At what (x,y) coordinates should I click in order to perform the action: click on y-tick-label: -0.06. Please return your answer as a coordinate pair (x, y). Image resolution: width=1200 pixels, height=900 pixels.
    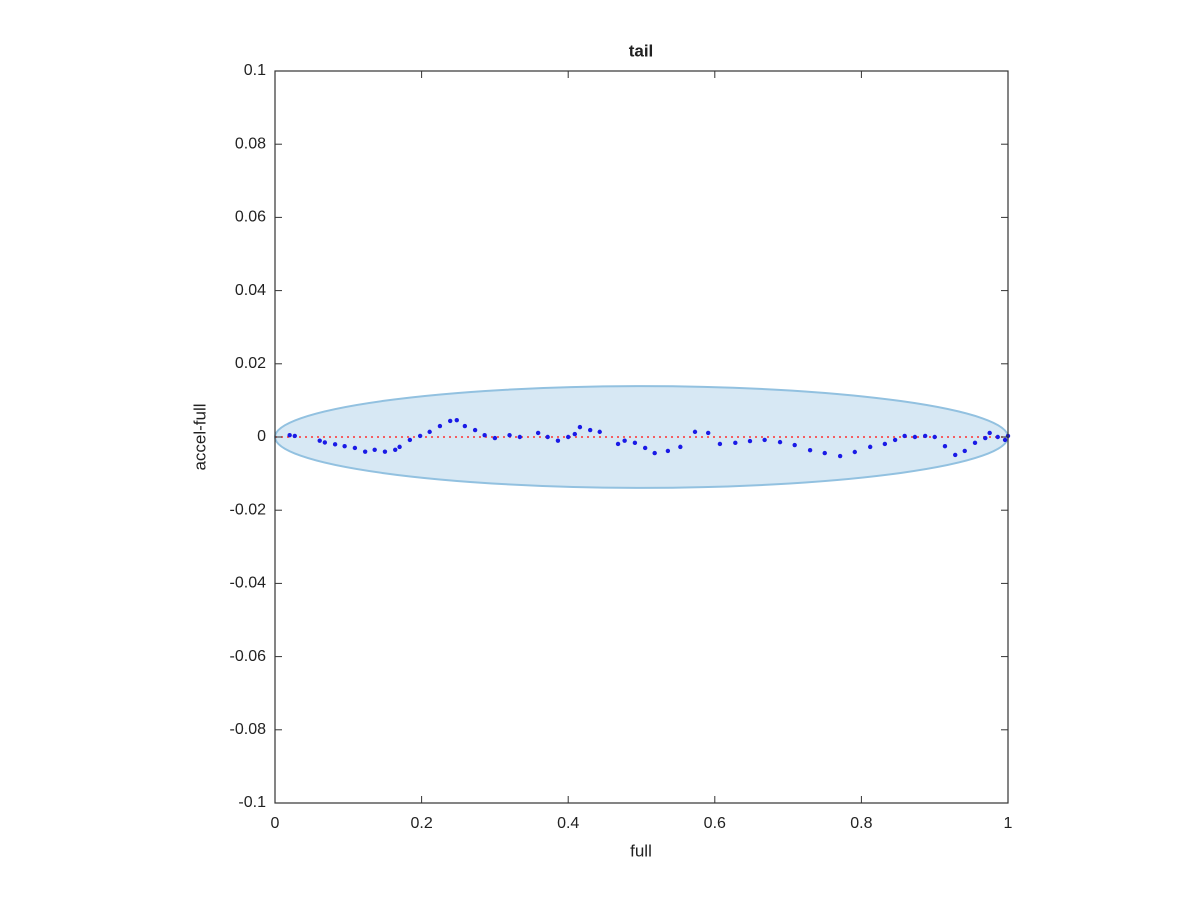
    Looking at the image, I should click on (248, 656).